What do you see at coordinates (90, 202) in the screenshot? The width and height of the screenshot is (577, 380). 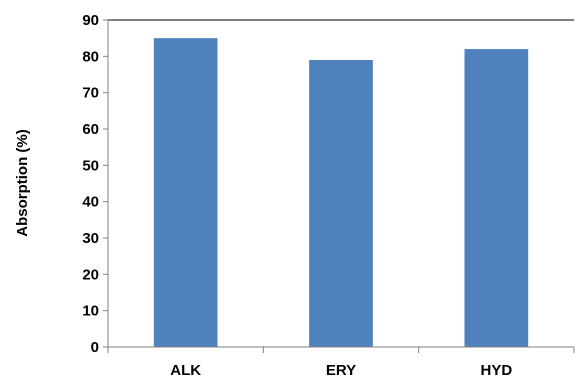 I see `y-tick-label: 40` at bounding box center [90, 202].